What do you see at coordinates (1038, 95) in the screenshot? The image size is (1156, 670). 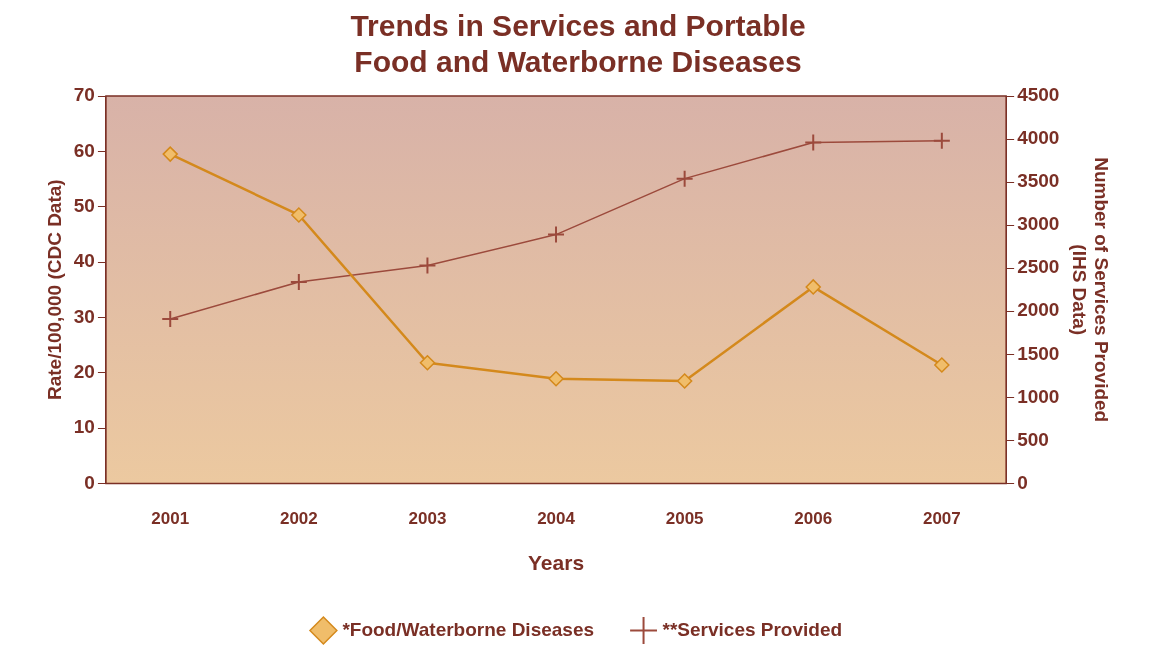 I see `y2-tick-label: 4500` at bounding box center [1038, 95].